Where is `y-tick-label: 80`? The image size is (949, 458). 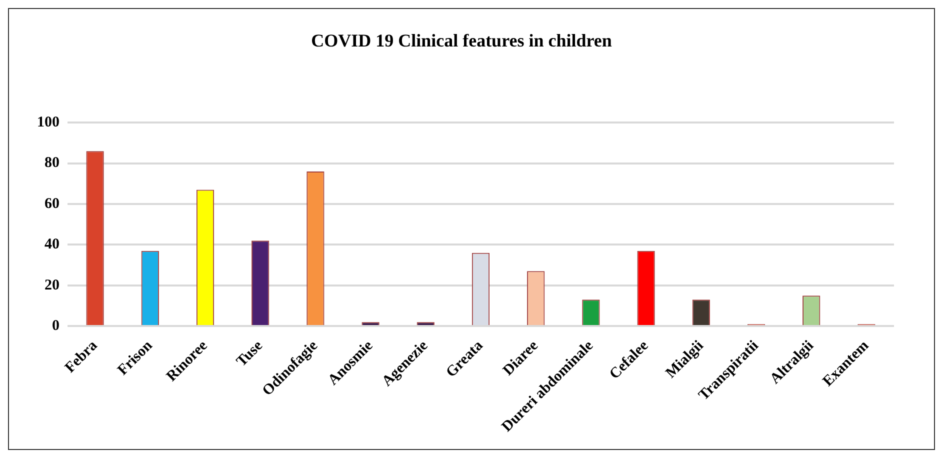 y-tick-label: 80 is located at coordinates (52, 163).